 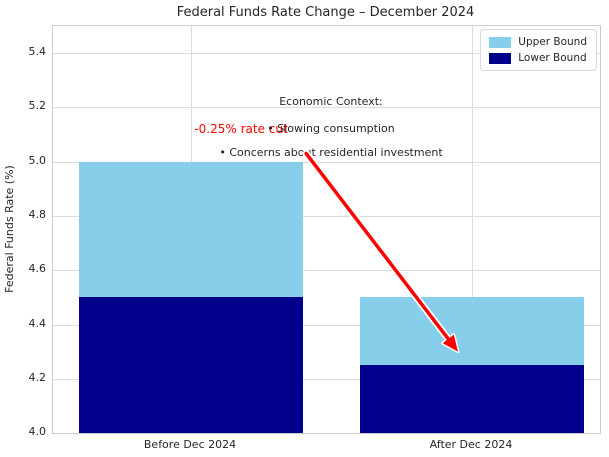 What do you see at coordinates (241, 129) in the screenshot?
I see `rate-cut-label: -0.25% rate cut` at bounding box center [241, 129].